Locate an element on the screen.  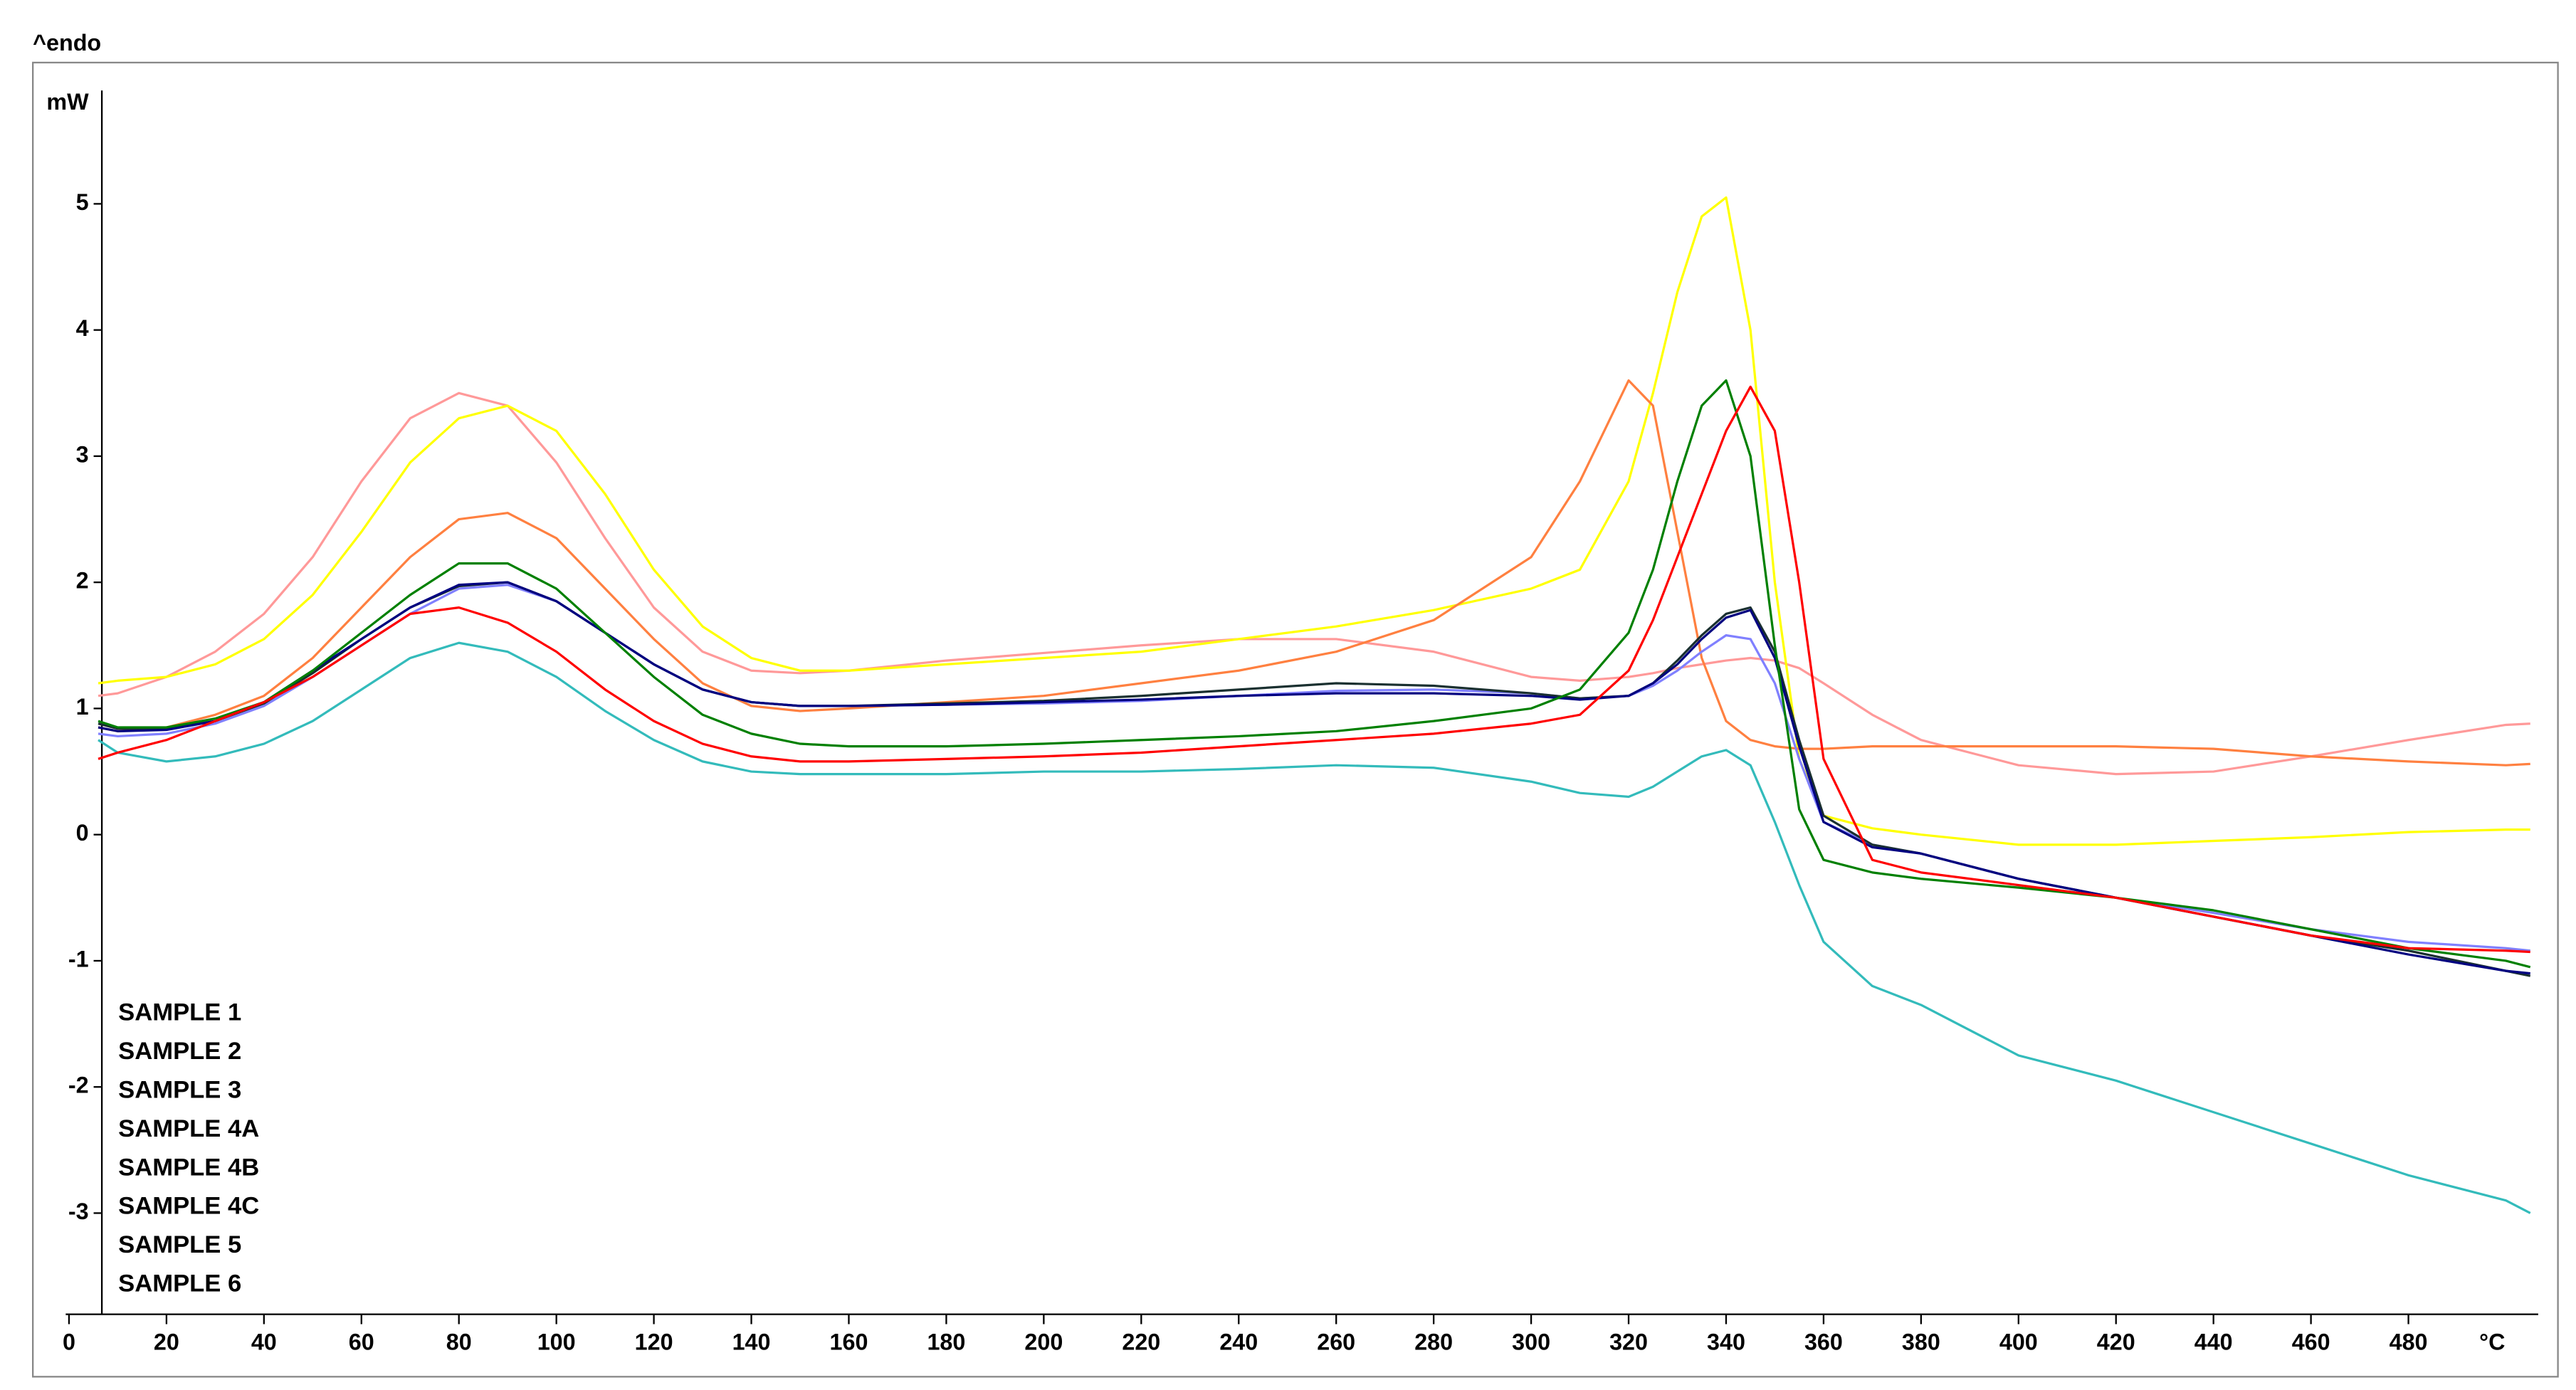
x-tick-label: 220 is located at coordinates (1141, 1342).